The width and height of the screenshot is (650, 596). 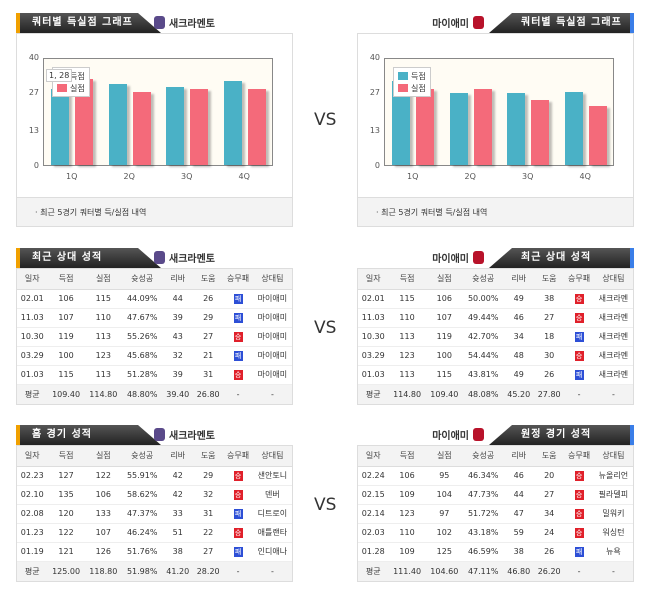 What do you see at coordinates (88, 258) in the screenshot?
I see `section-tab: 최근 상대 성적` at bounding box center [88, 258].